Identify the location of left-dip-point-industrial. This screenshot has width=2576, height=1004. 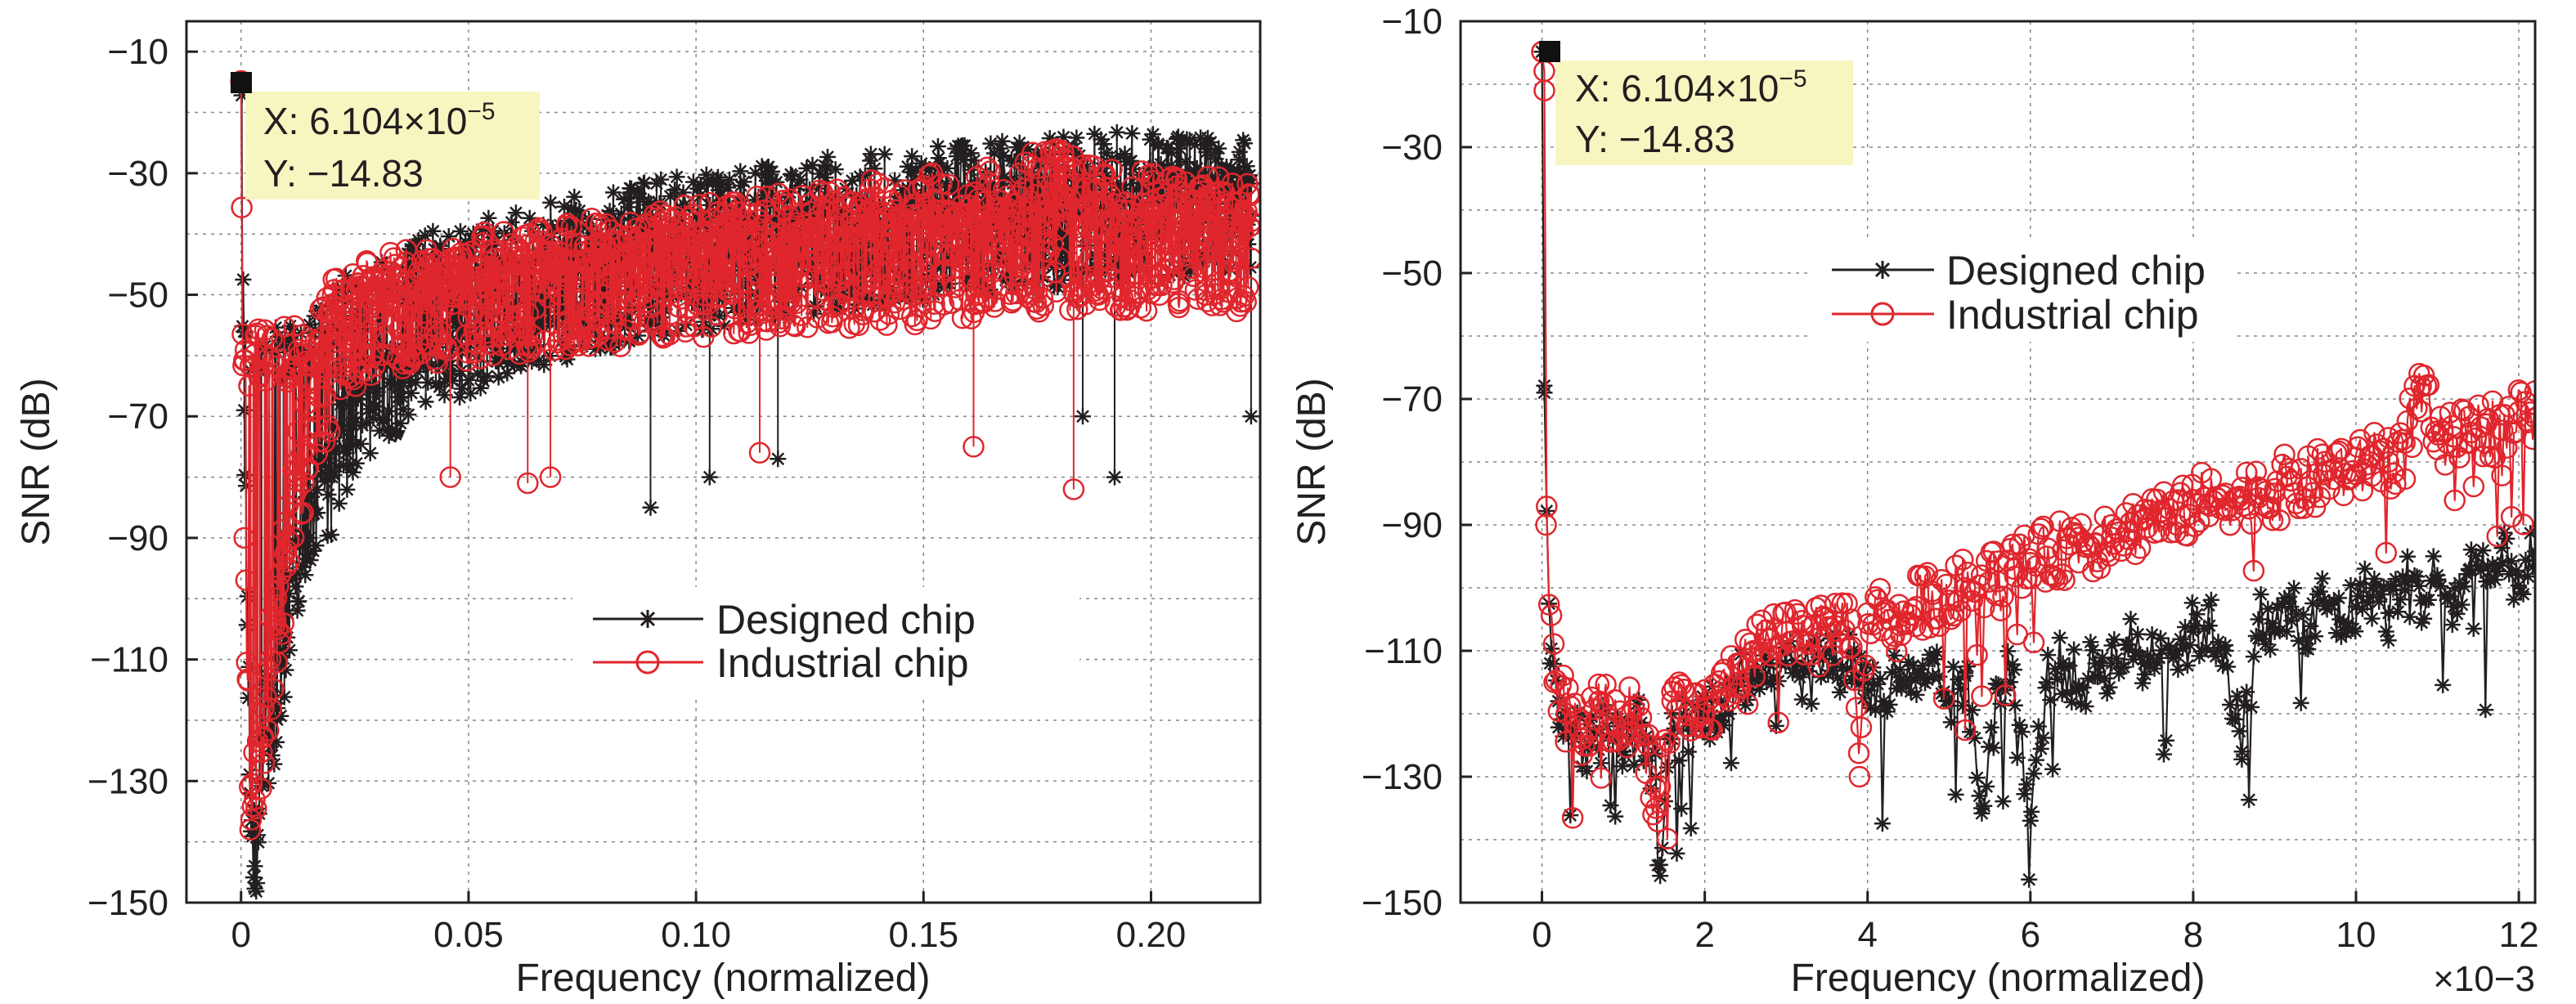
(974, 447).